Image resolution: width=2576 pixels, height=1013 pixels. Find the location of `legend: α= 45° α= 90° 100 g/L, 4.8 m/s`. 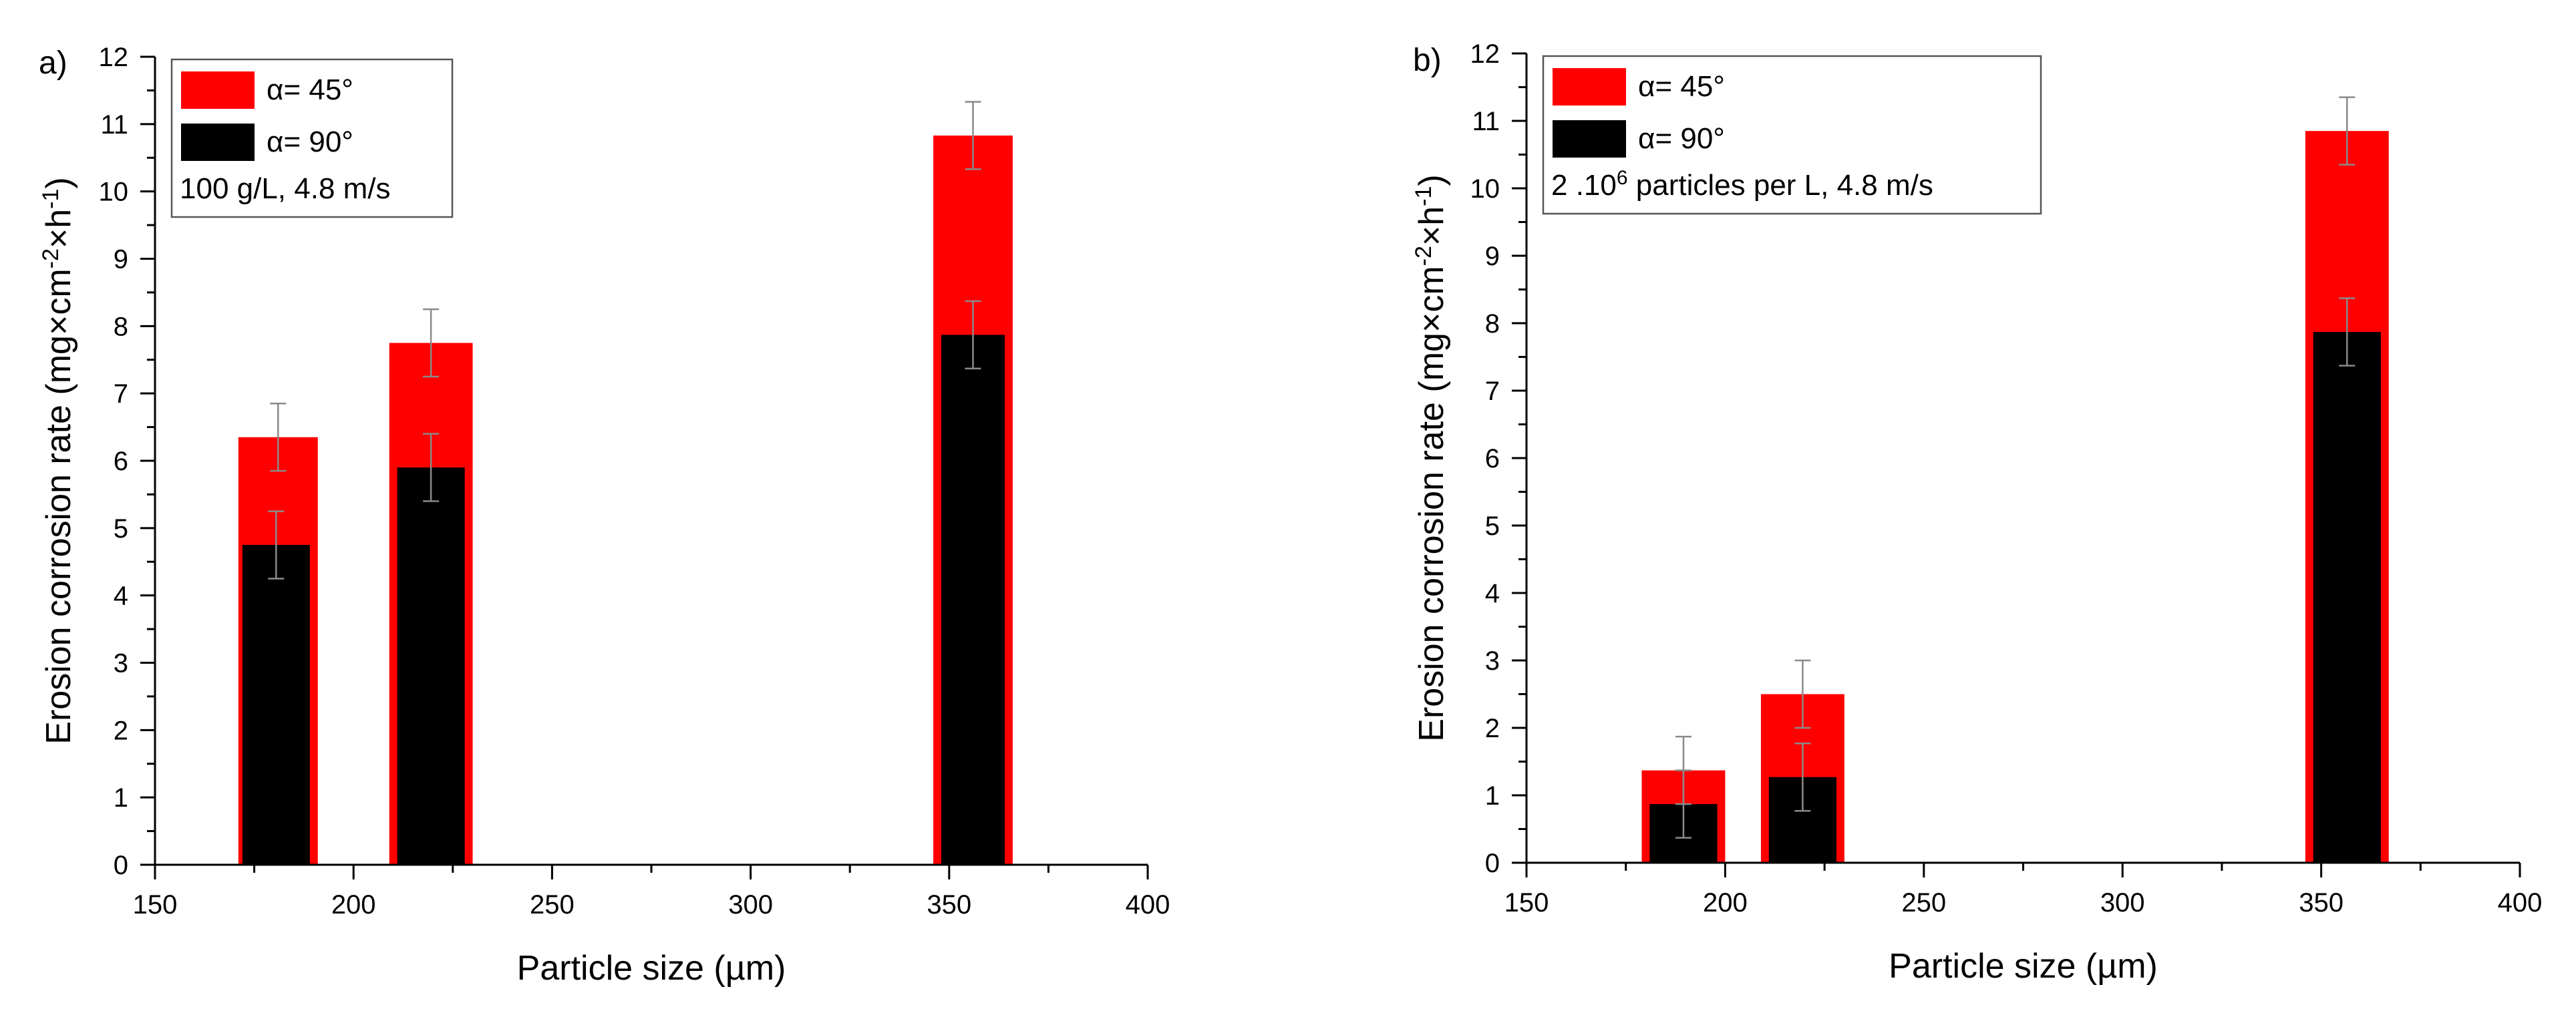

legend: α= 45° α= 90° 100 g/L, 4.8 m/s is located at coordinates (312, 138).